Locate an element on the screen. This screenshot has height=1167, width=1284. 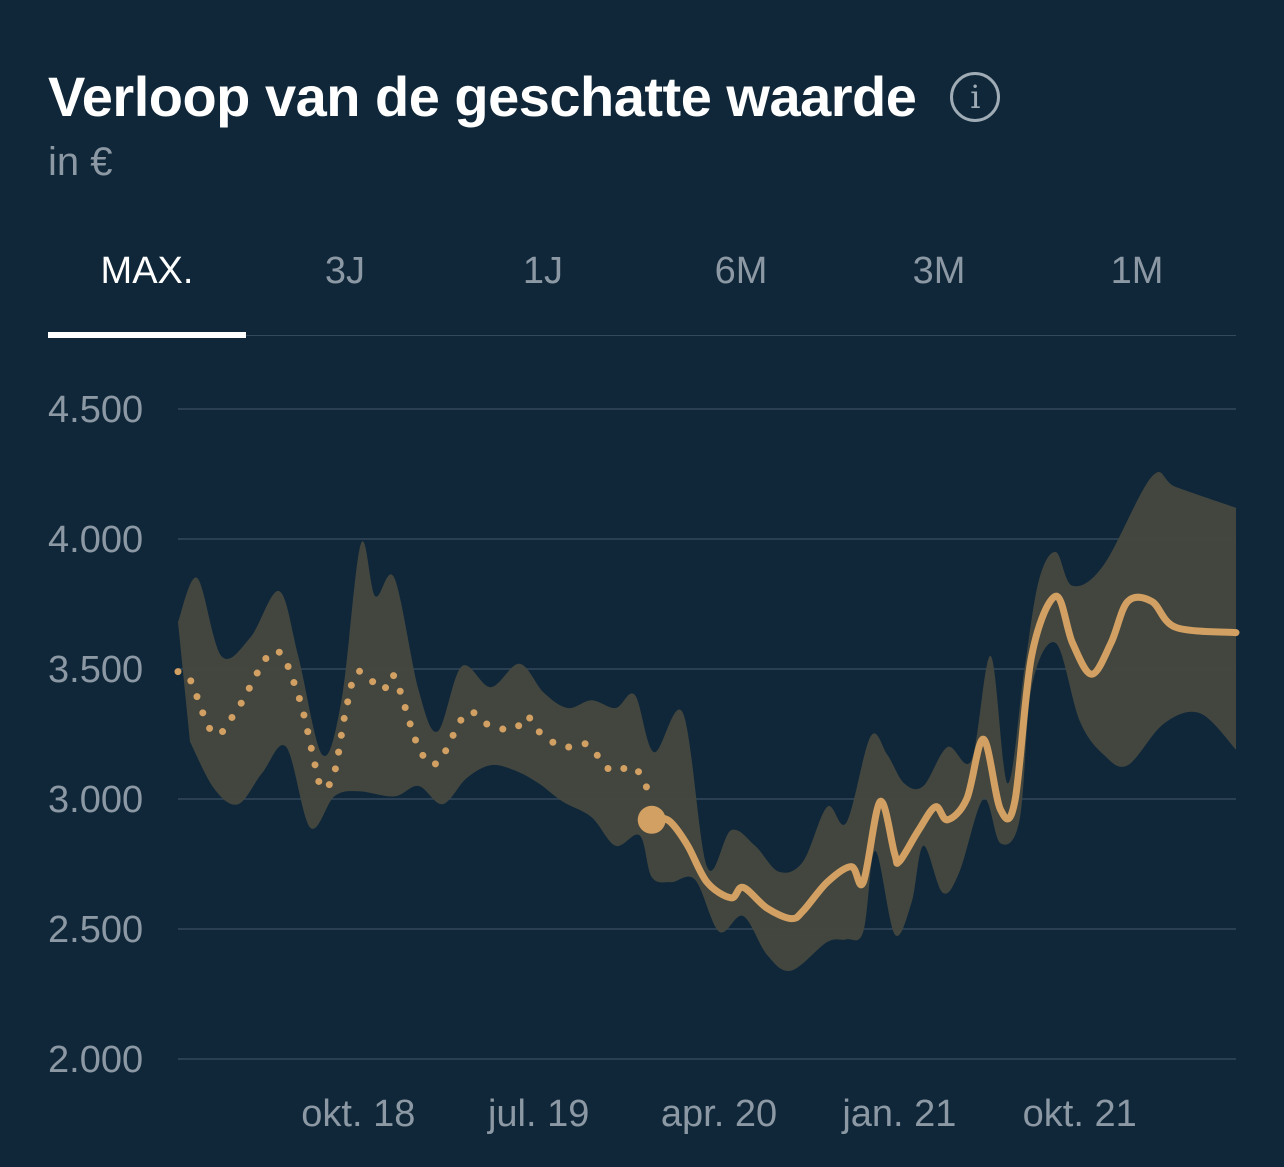
info-circle-icon: i is located at coordinates (975, 97).